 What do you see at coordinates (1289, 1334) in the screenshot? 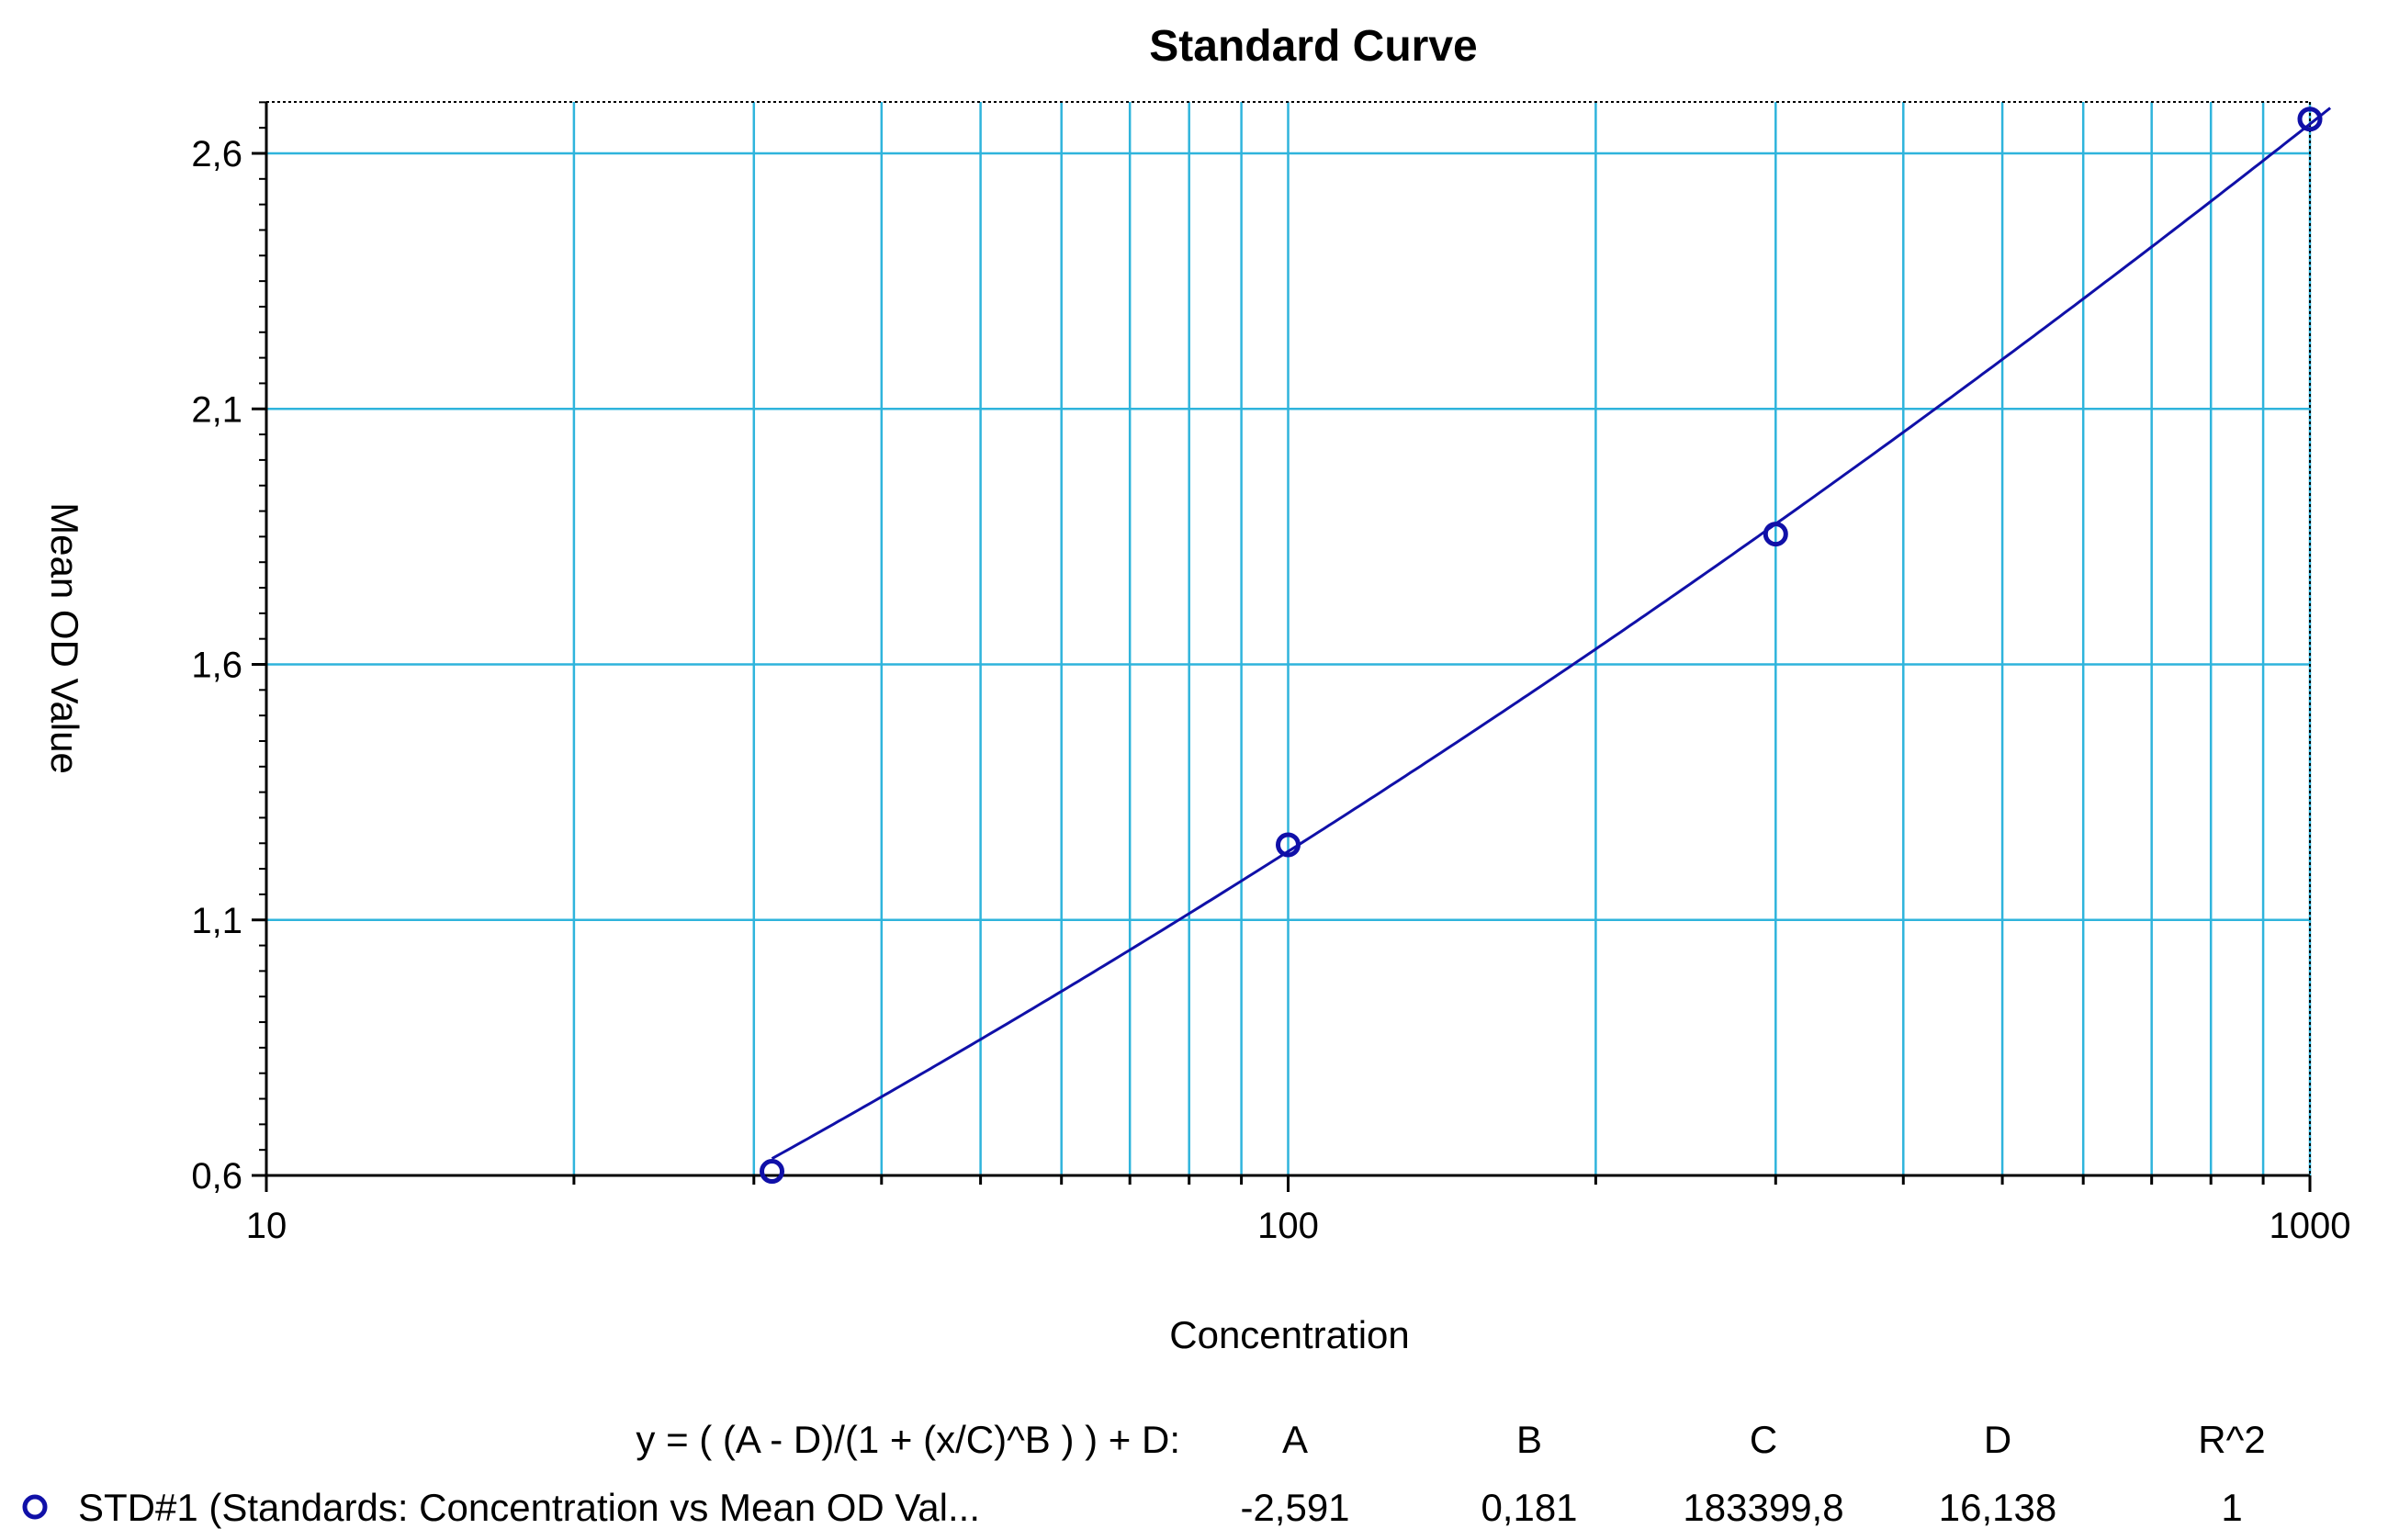
I see `x-axis-label: Concentration` at bounding box center [1289, 1334].